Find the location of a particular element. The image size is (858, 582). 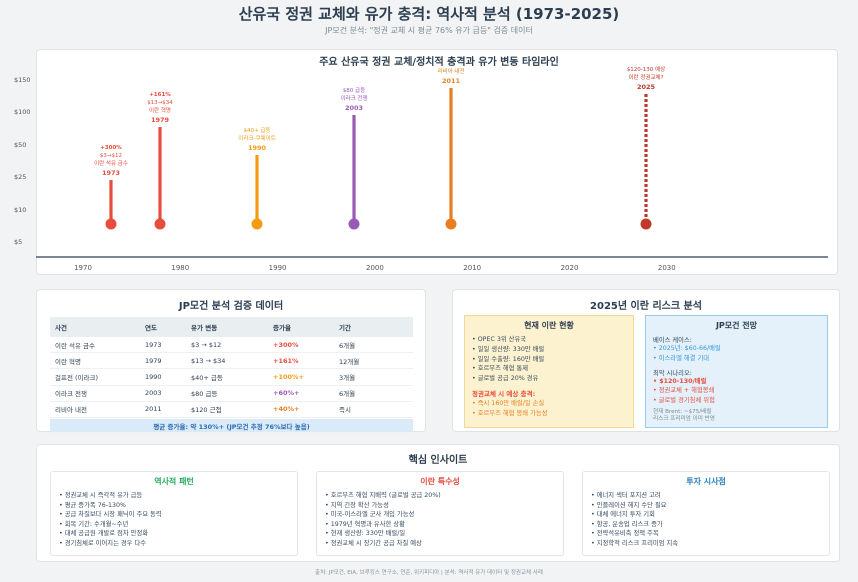

event-year-label: 2003 is located at coordinates (354, 108).